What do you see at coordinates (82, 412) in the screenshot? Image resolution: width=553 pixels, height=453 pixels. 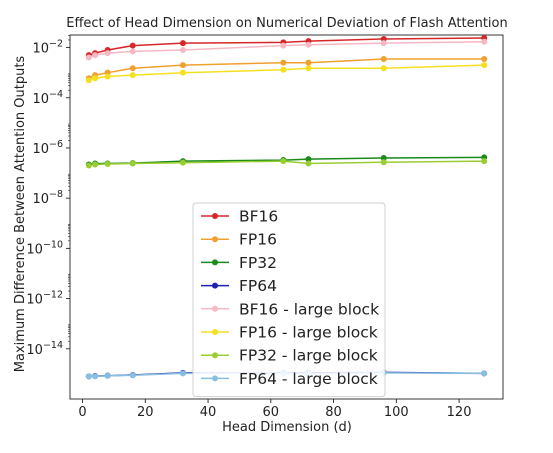 I see `x-tick-label: 0` at bounding box center [82, 412].